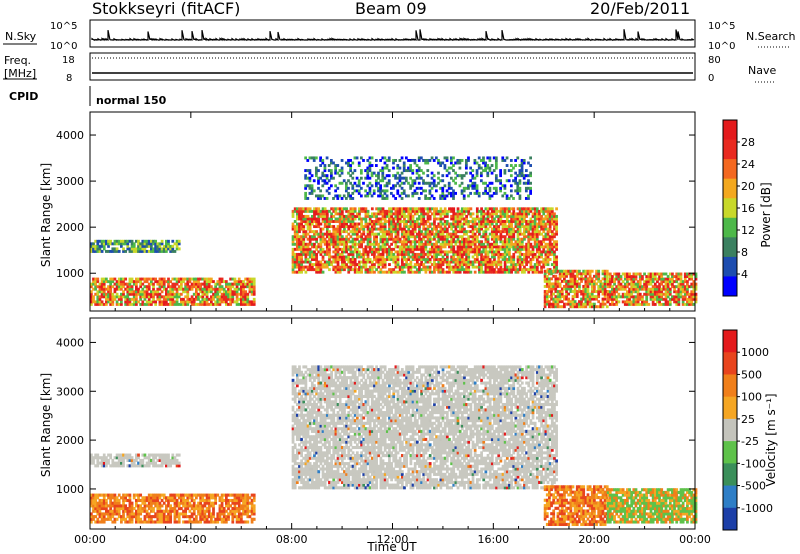 Image resolution: width=800 pixels, height=554 pixels. I want to click on date-title: 20/Feb/2011, so click(640, 9).